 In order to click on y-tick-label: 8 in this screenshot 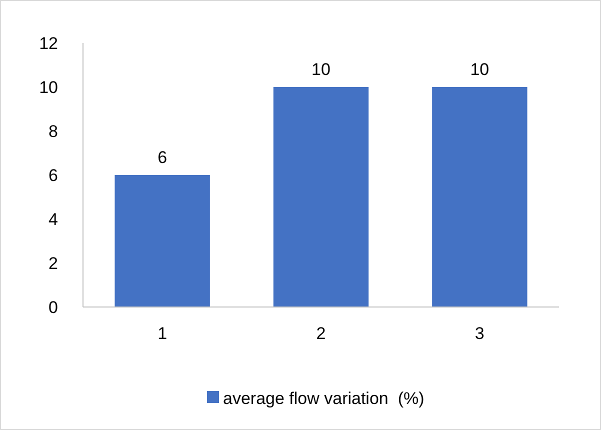, I will do `click(53, 131)`.